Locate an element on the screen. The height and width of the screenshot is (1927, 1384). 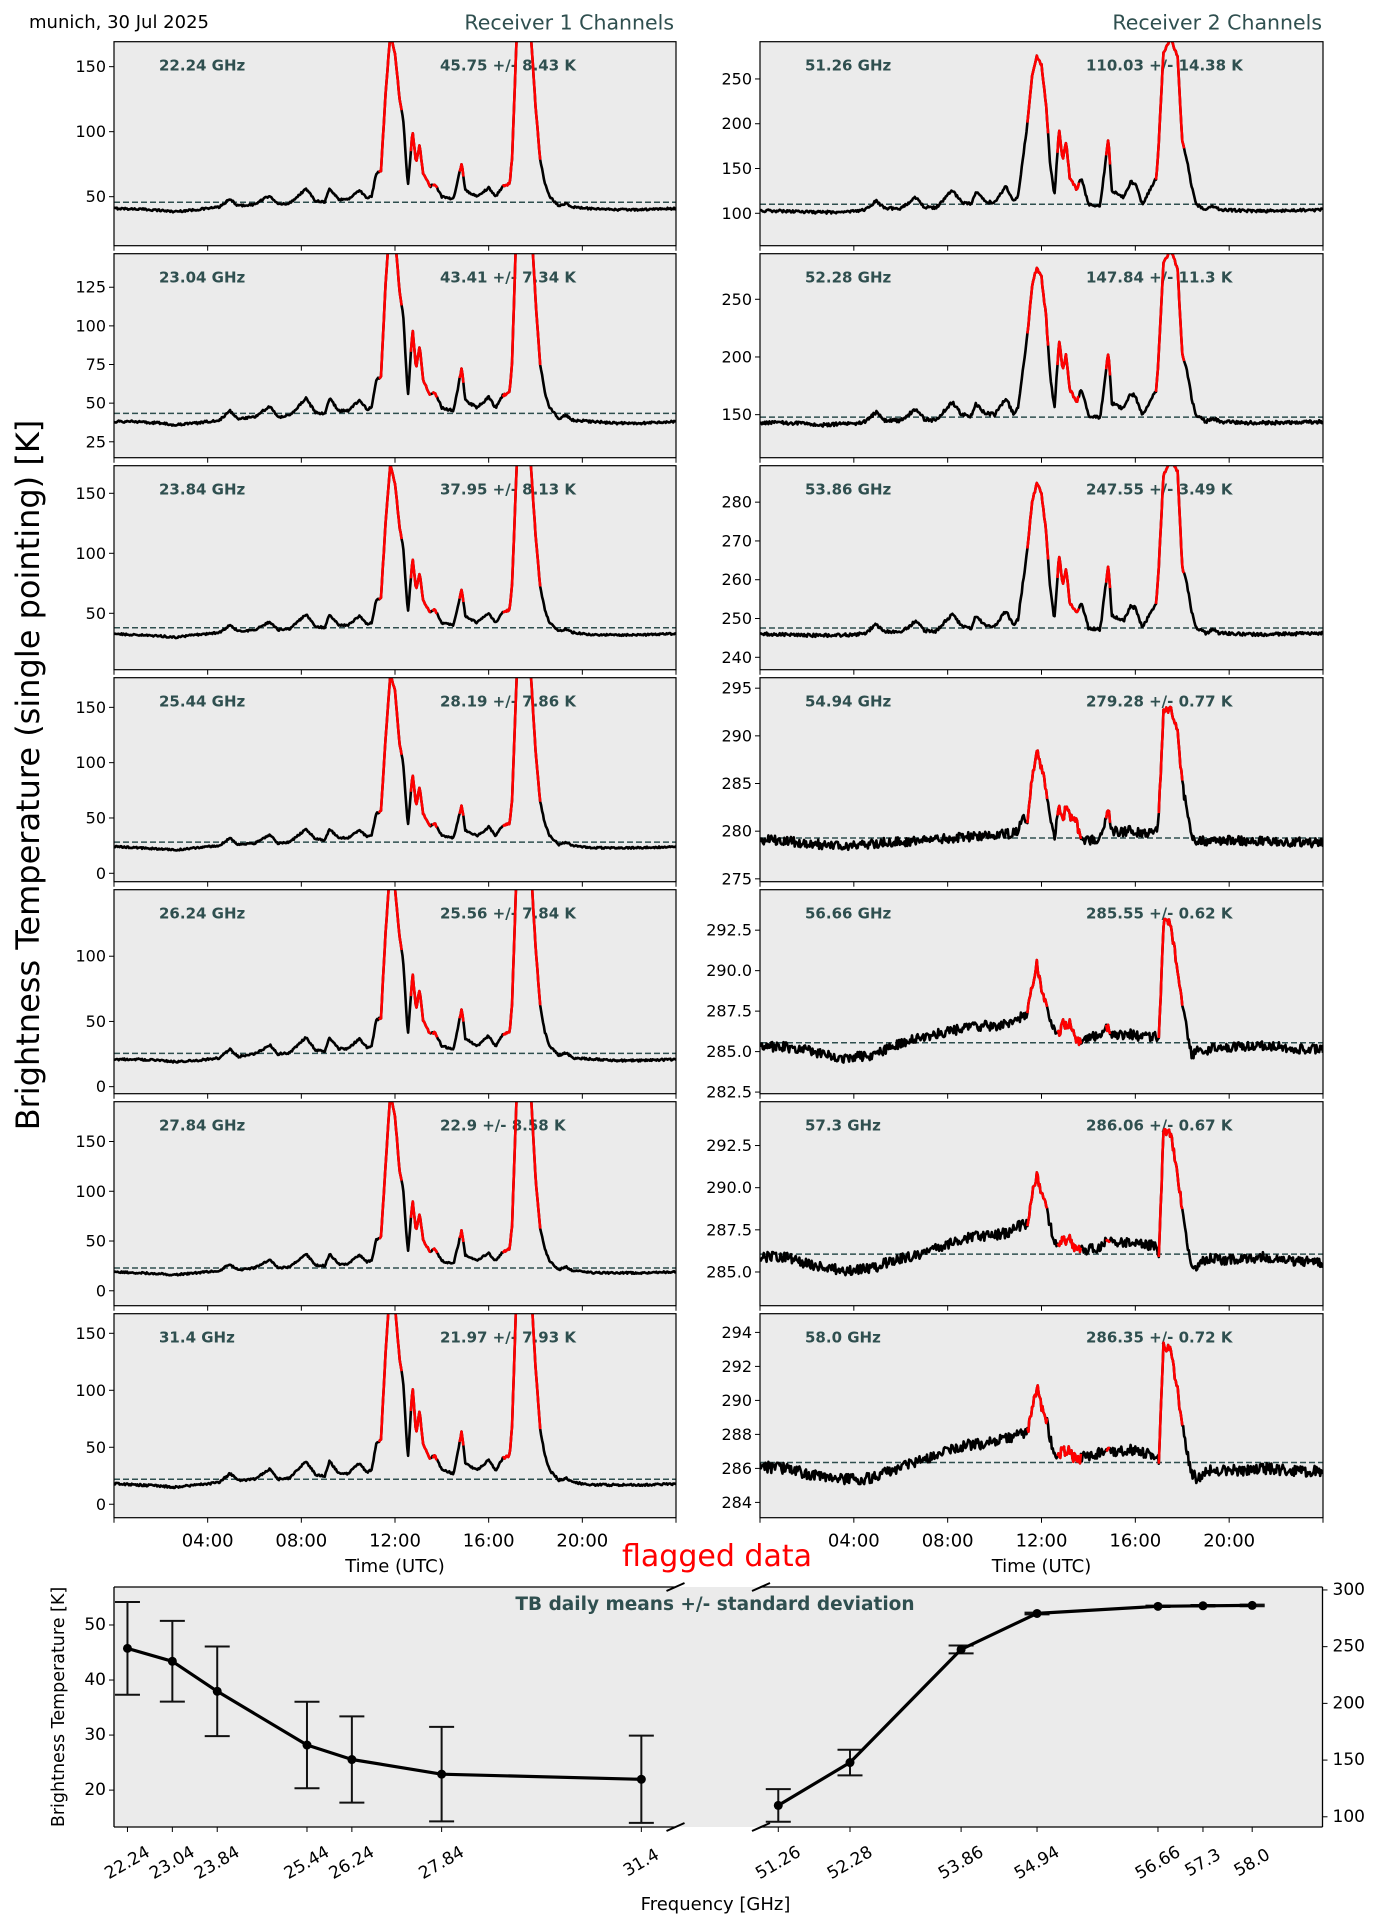
channel-mean-std-label: 37.95 +/- 8.13 K is located at coordinates (508, 490).